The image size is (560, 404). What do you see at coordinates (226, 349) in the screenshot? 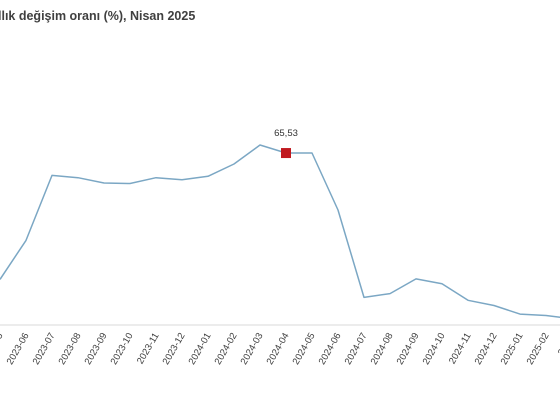
I see `x-tick-label: 2024-02` at bounding box center [226, 349].